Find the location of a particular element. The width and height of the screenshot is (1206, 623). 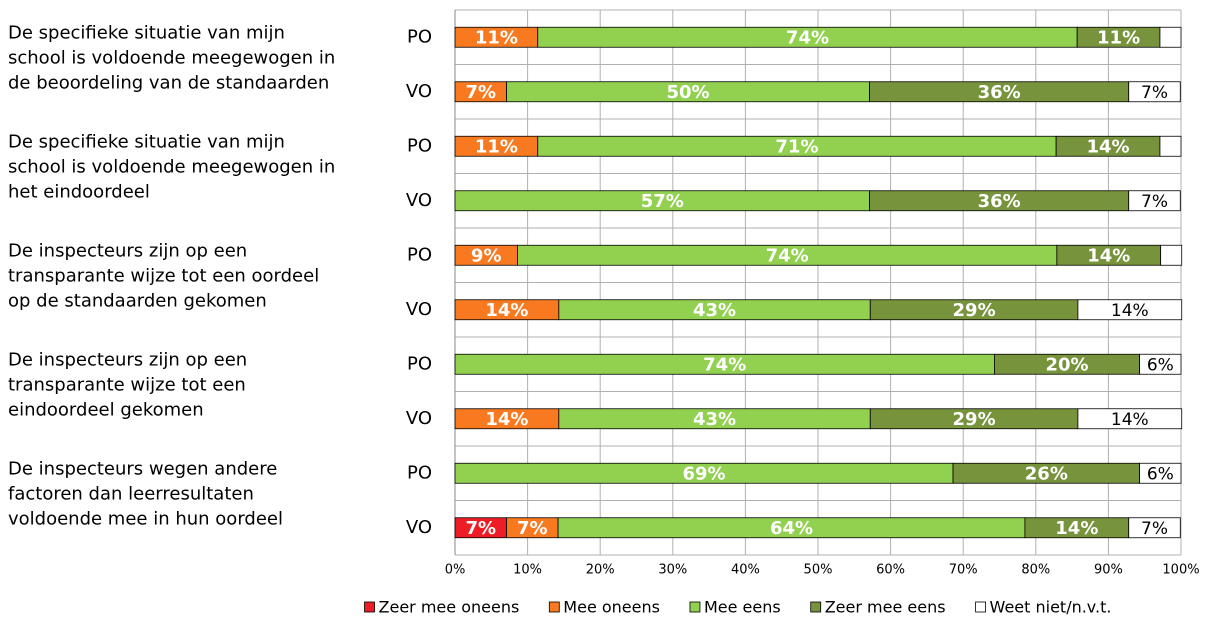

x-tick-label: 30% is located at coordinates (672, 570).